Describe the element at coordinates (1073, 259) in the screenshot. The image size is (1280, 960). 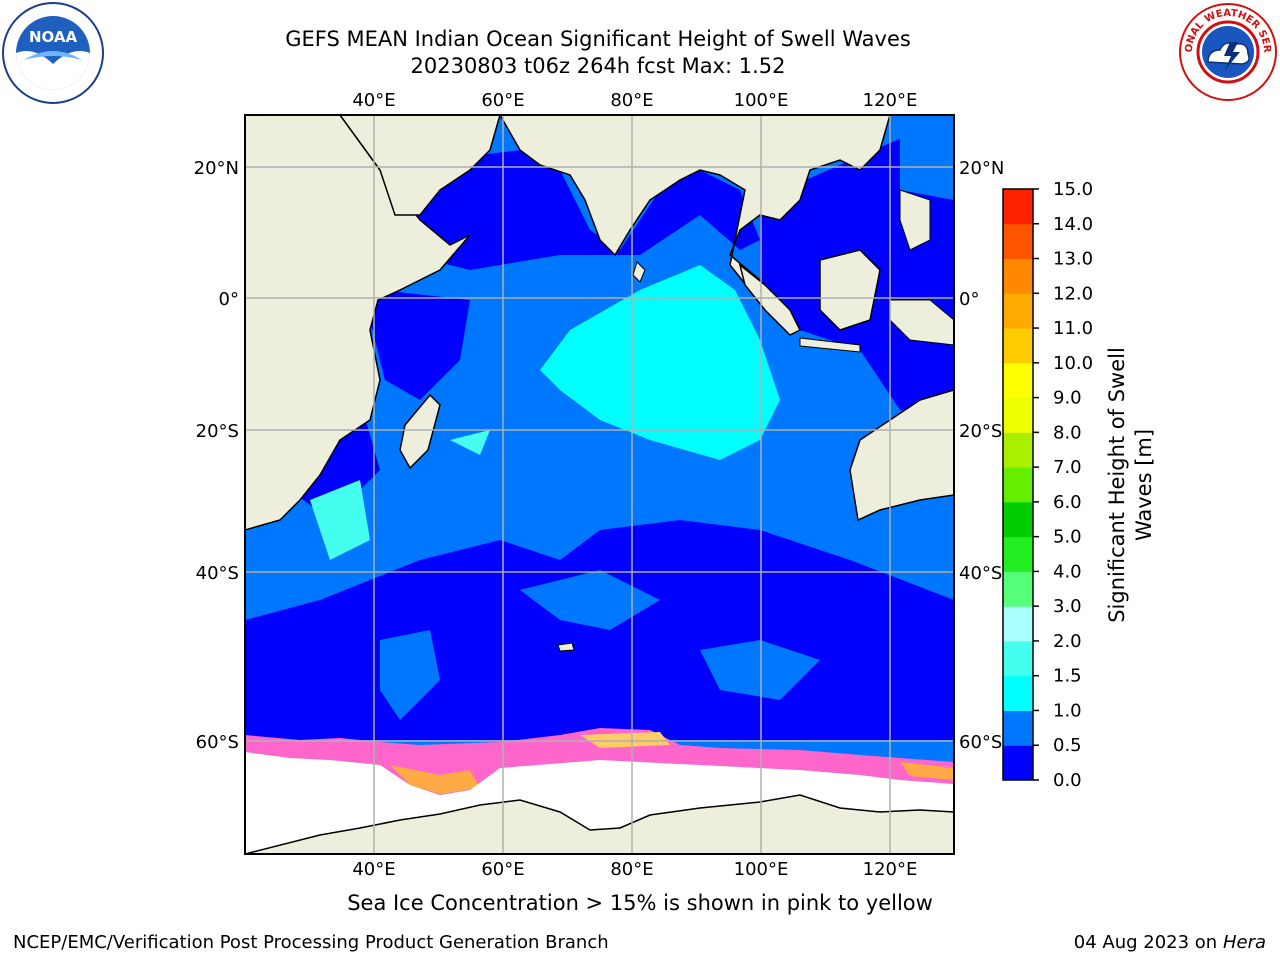
I see `colorbar-tick-label: 13.0` at that location.